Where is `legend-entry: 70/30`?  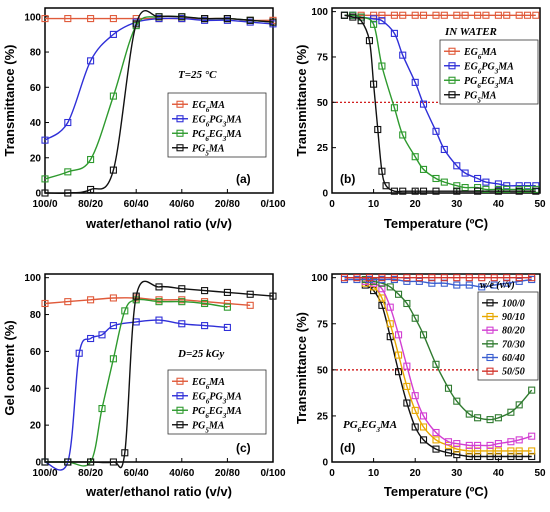
legend-entry: 70/30 is located at coordinates (513, 344).